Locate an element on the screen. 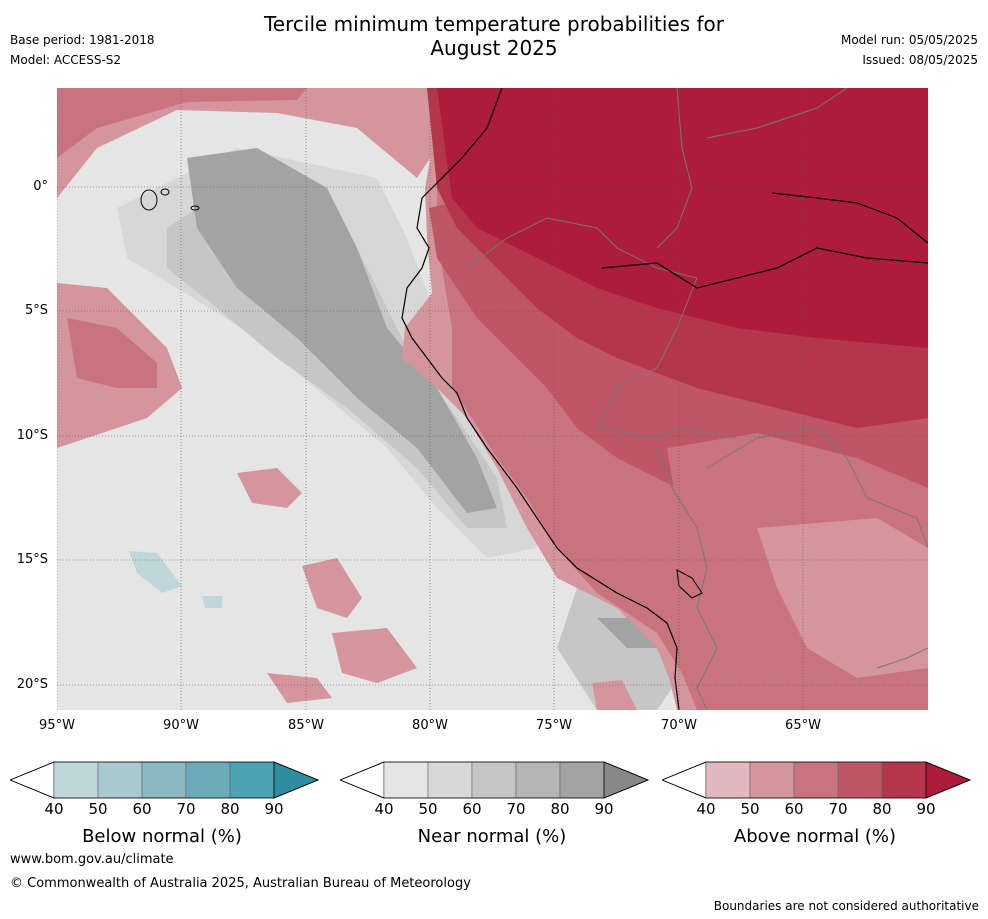 This screenshot has width=988, height=919. colorbar-above-outline is located at coordinates (817, 780).